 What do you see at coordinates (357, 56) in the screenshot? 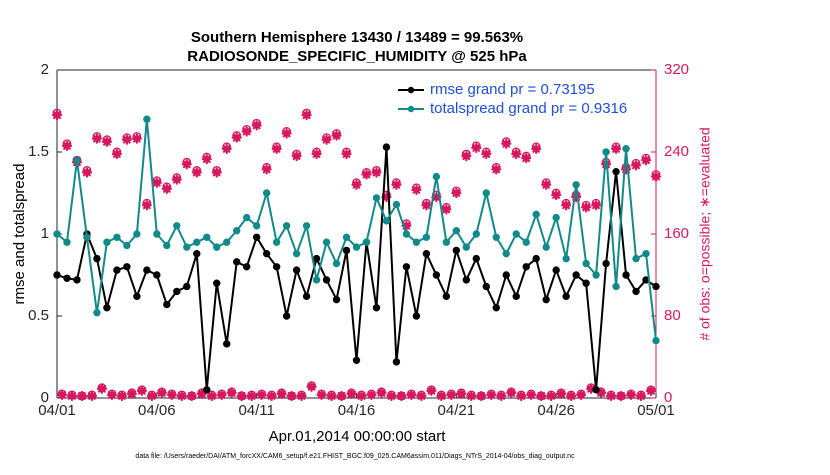
I see `chart-subtitle: RADIOSONDE_SPECIFIC_HUMIDITY @ 525 hPa` at bounding box center [357, 56].